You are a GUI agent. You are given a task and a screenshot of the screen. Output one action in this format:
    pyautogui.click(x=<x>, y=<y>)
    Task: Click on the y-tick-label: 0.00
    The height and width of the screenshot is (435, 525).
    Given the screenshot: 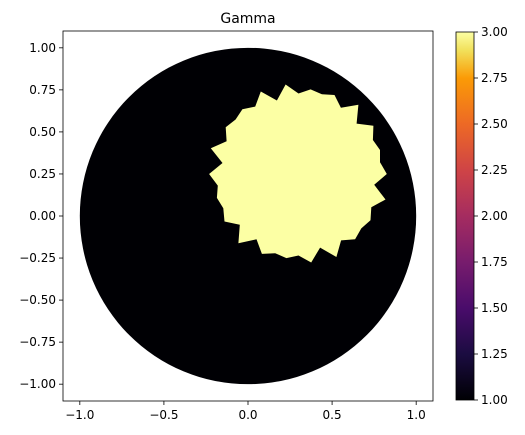 What is the action you would take?
    pyautogui.click(x=42, y=216)
    